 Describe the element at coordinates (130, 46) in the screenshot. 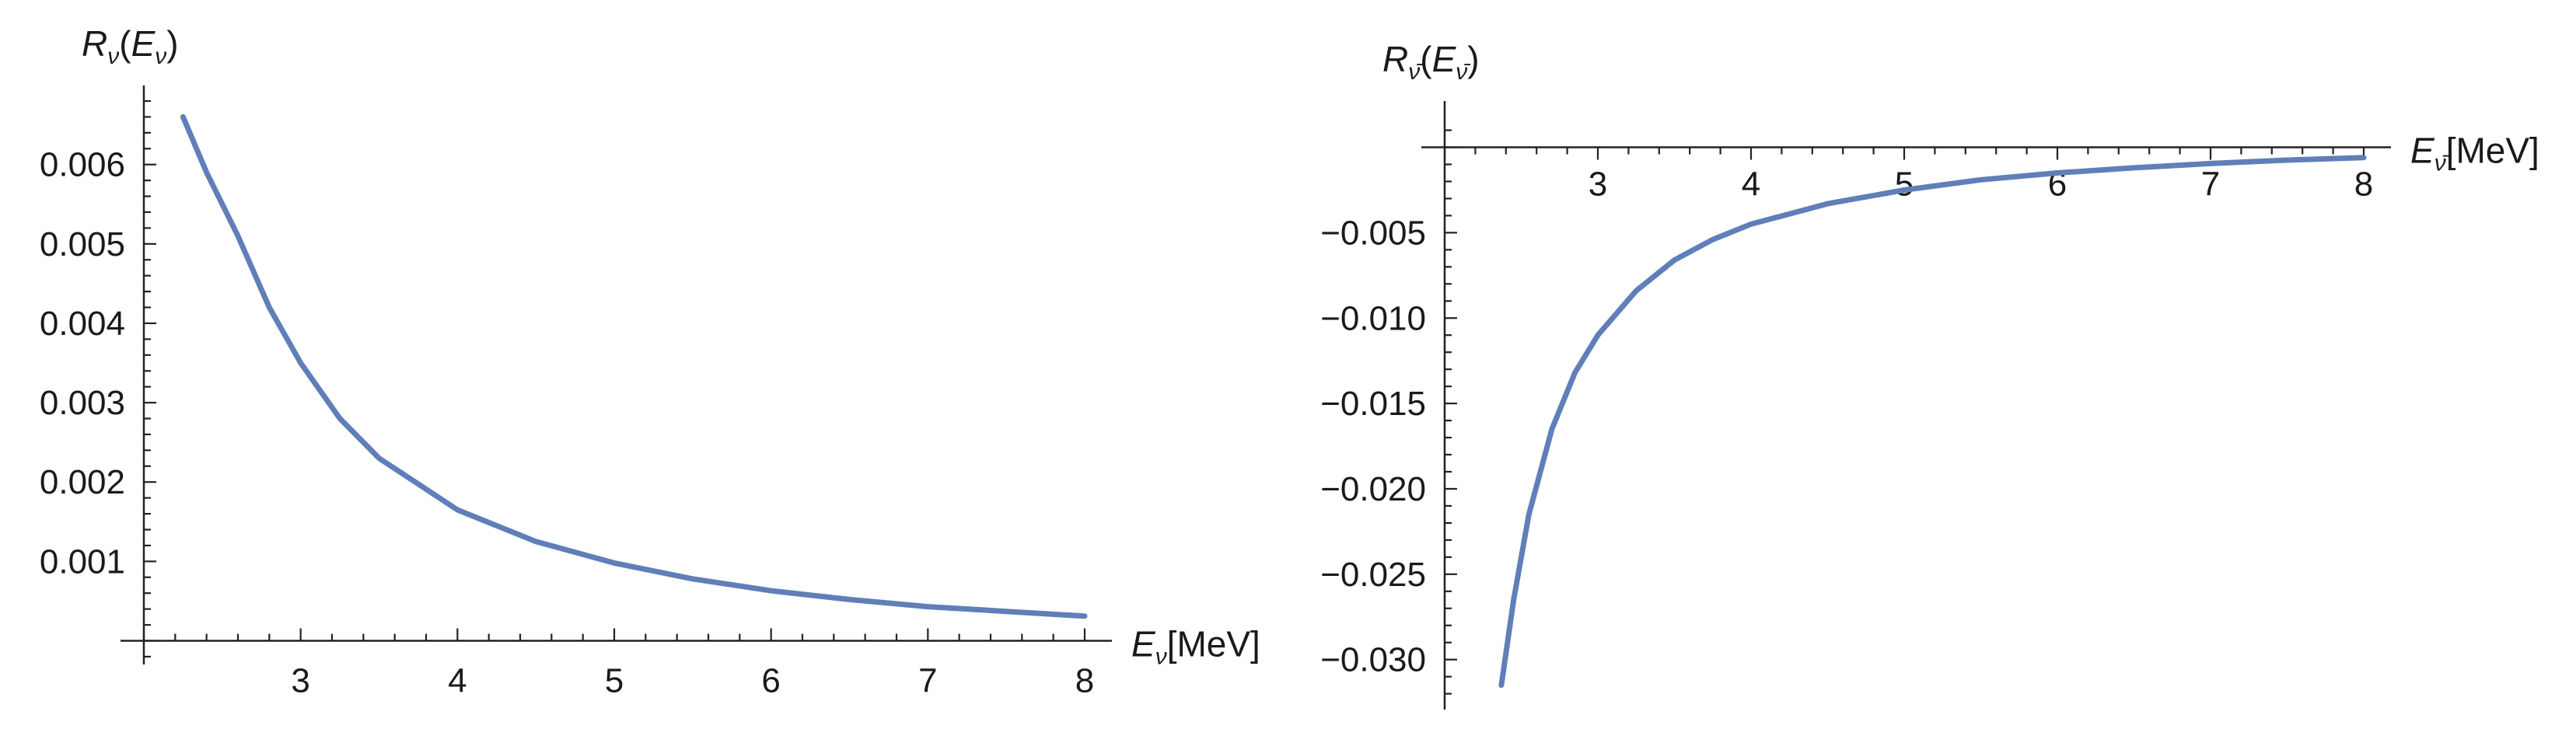

I see `y-axis-label: Rν(Eν)` at that location.